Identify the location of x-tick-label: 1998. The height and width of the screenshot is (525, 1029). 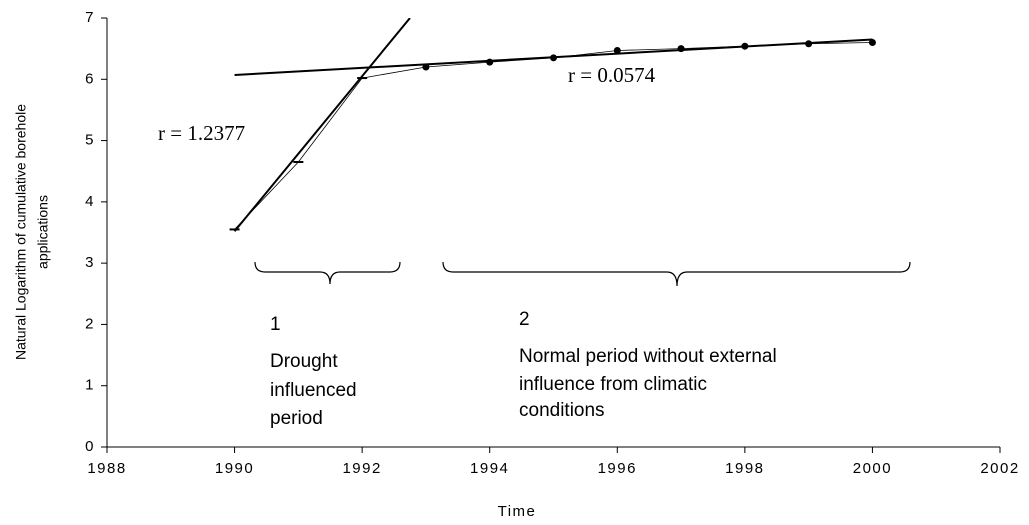
(744, 468).